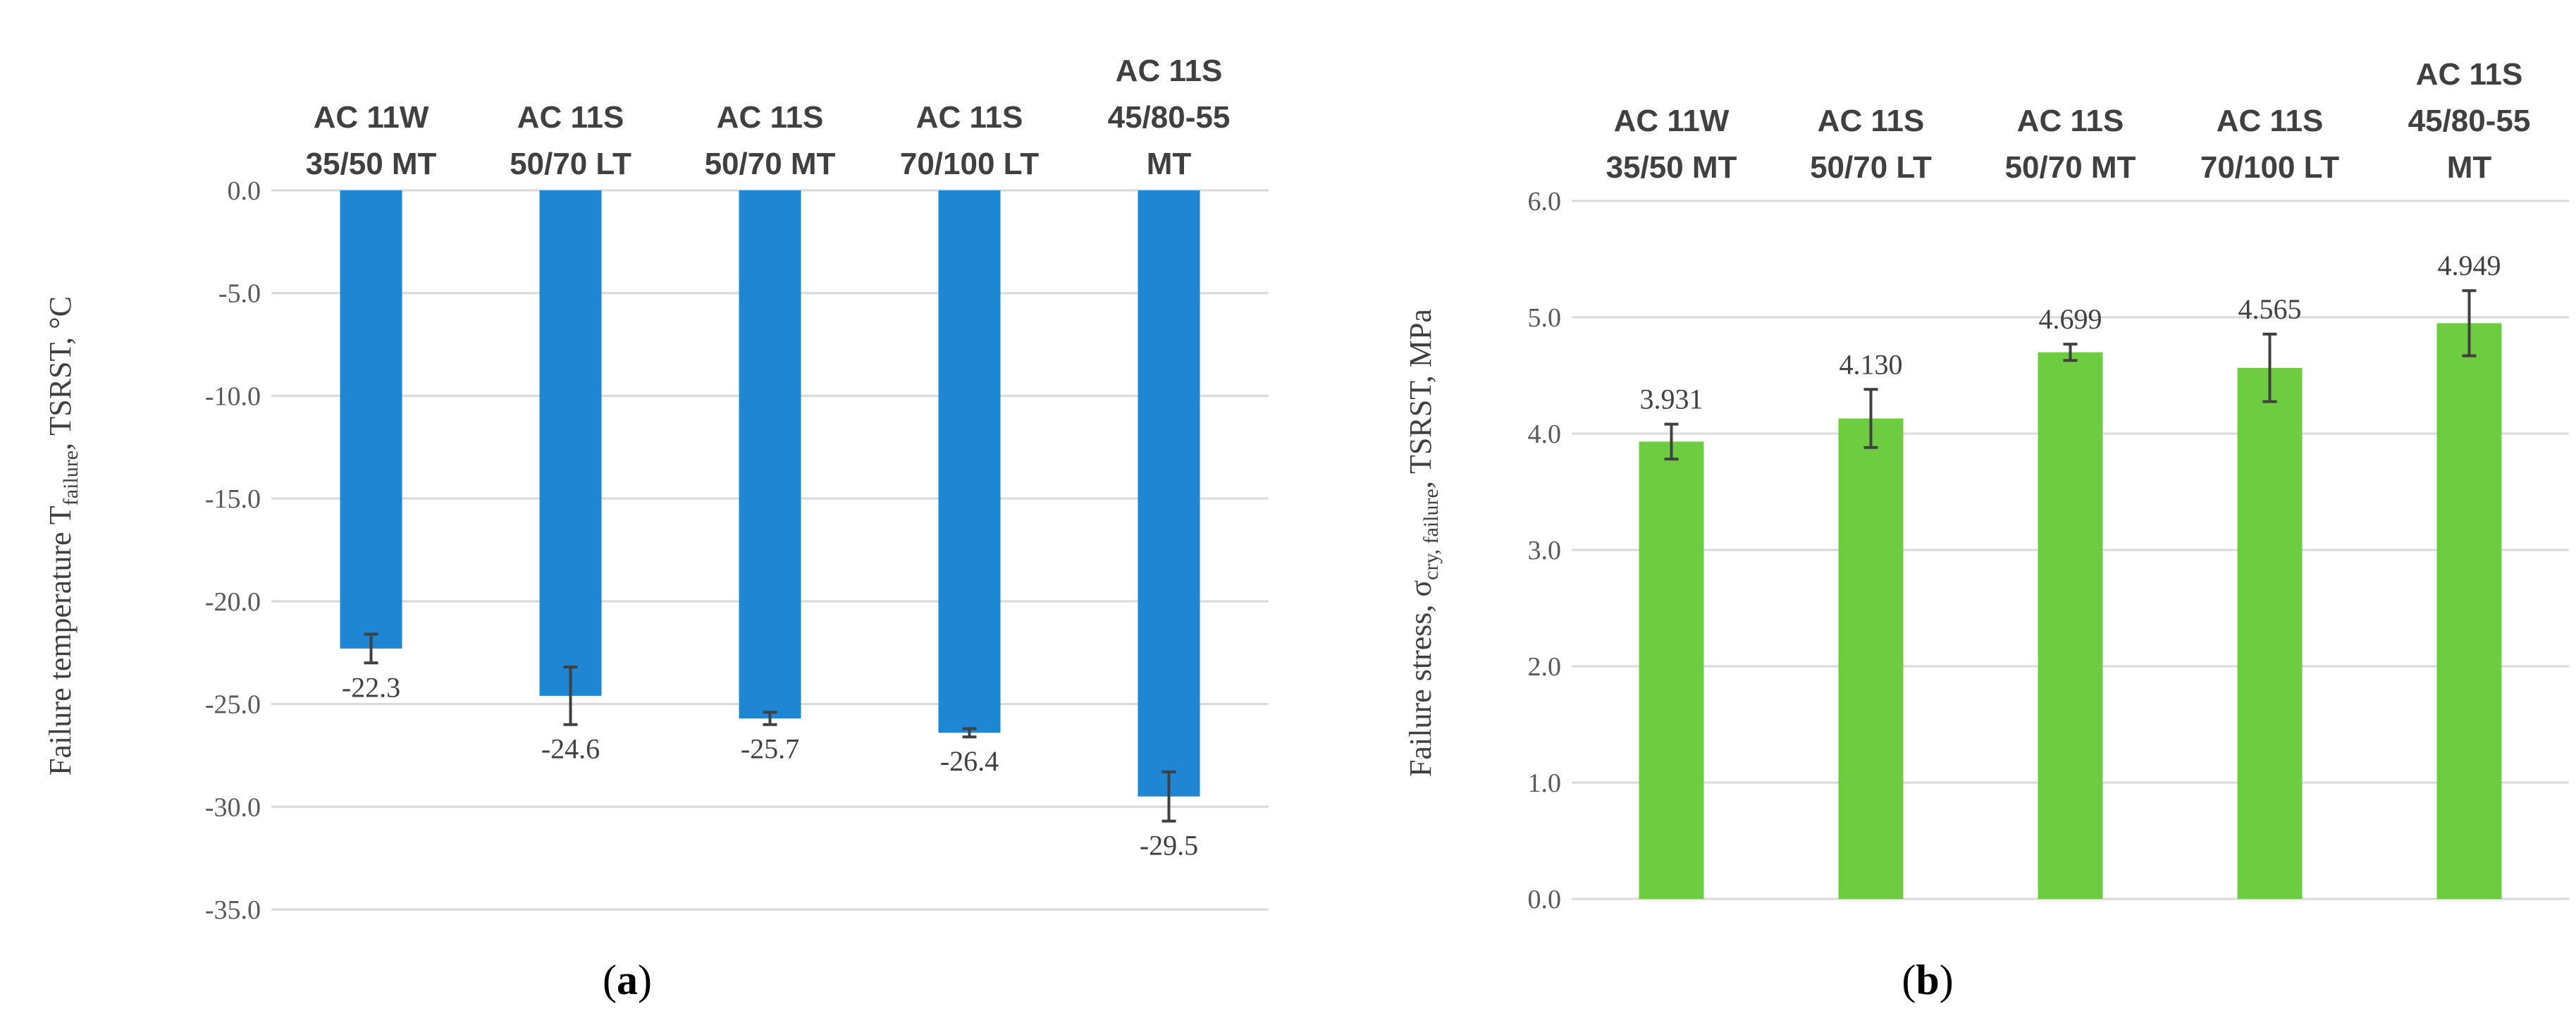 Image resolution: width=2576 pixels, height=1023 pixels. What do you see at coordinates (2270, 309) in the screenshot?
I see `data-label: 4.565` at bounding box center [2270, 309].